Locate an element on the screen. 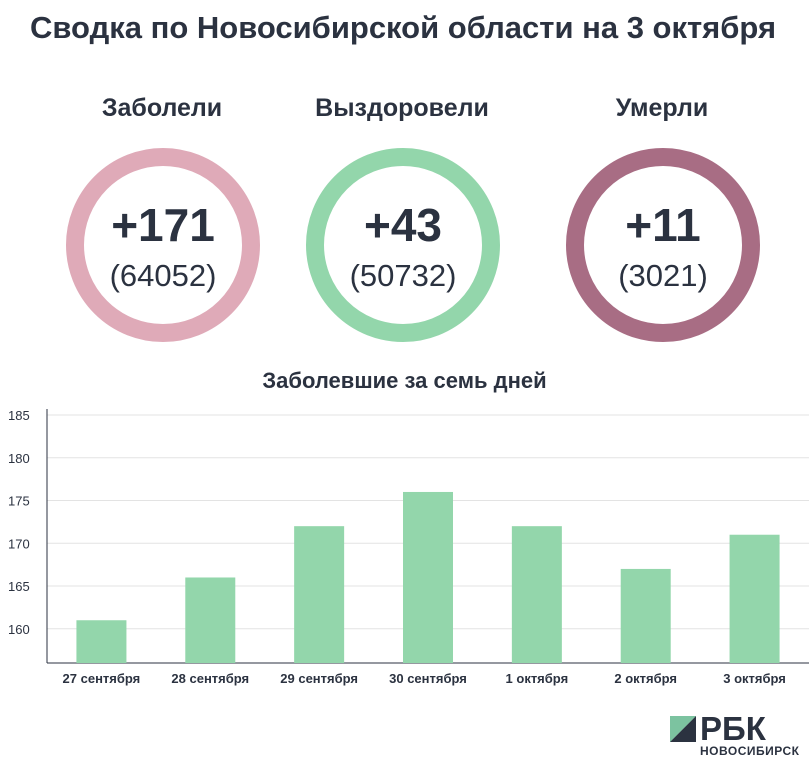 This screenshot has width=809, height=775. logo-city: НОВОСИБИРСК is located at coordinates (750, 751).